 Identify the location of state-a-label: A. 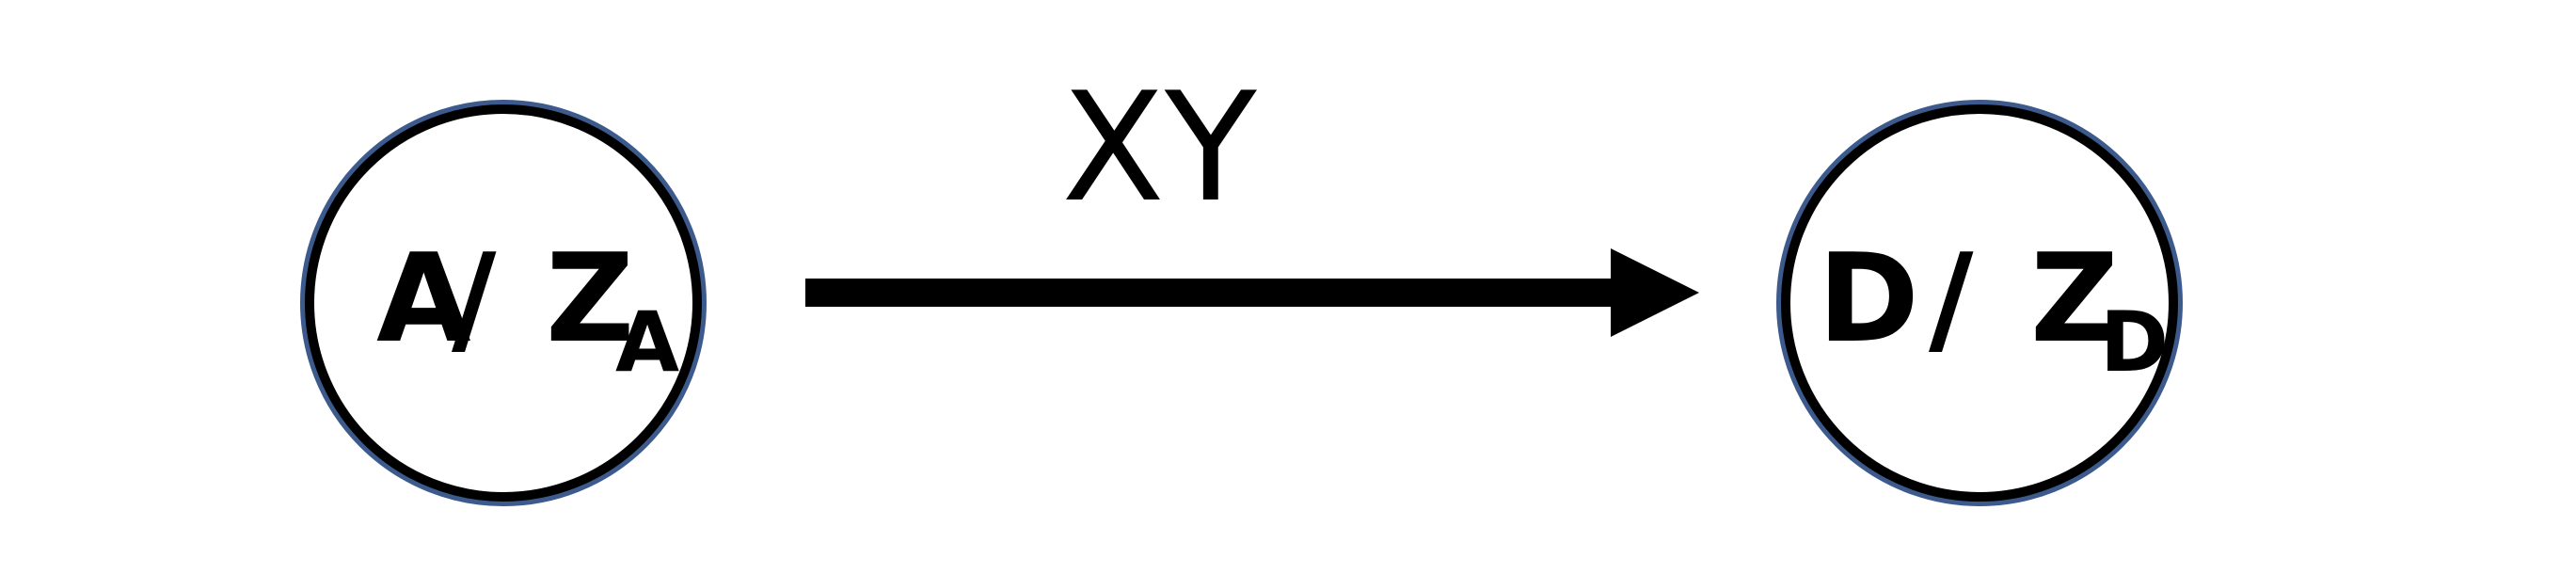
(423, 298).